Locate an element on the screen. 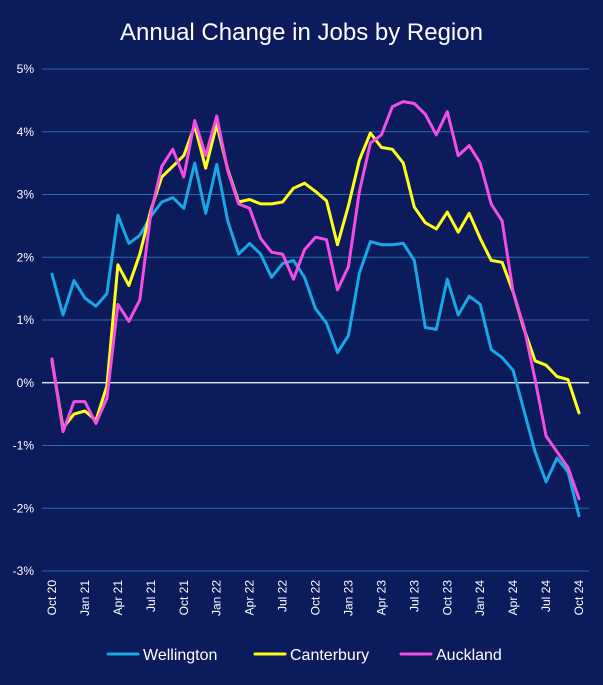 The height and width of the screenshot is (685, 603). y-tick-label: 0% is located at coordinates (26, 383).